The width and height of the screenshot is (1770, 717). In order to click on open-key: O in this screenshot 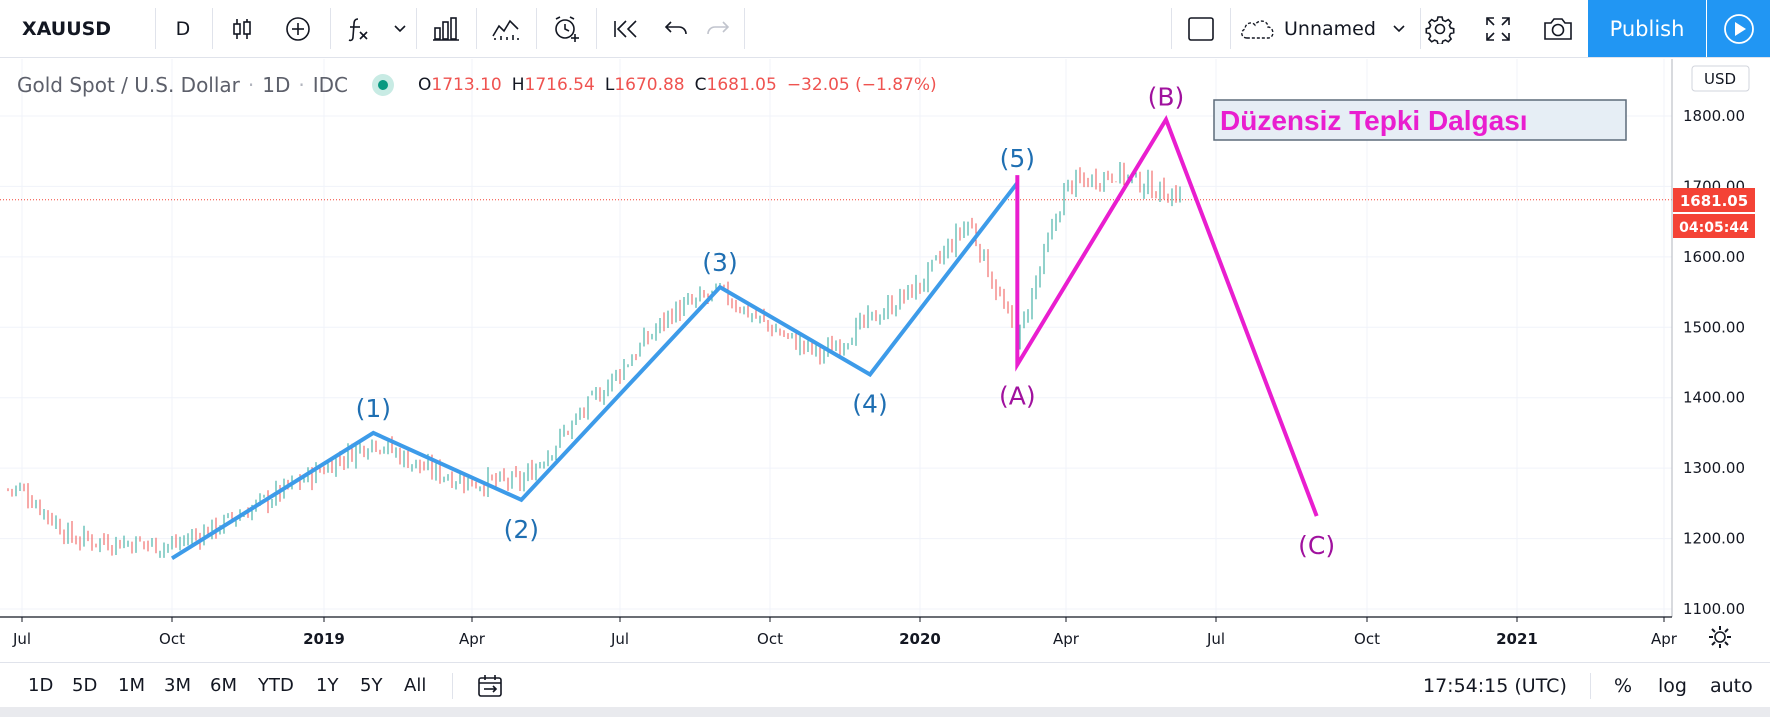, I will do `click(425, 85)`.